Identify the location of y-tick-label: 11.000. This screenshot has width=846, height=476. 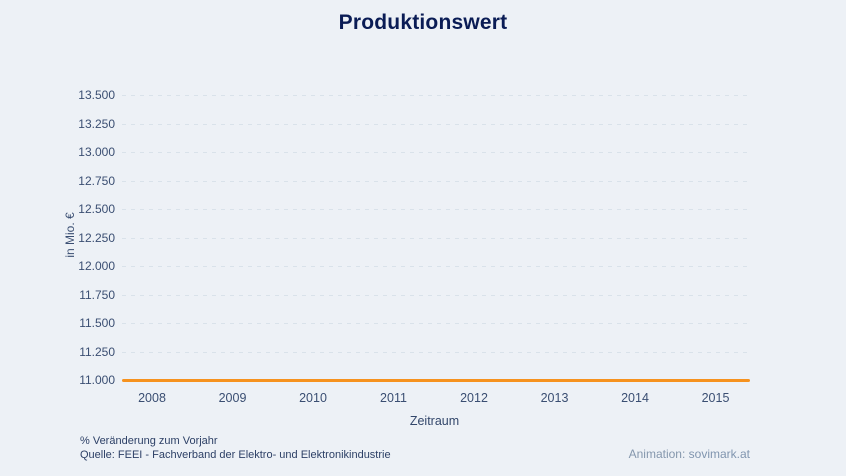
(97, 380).